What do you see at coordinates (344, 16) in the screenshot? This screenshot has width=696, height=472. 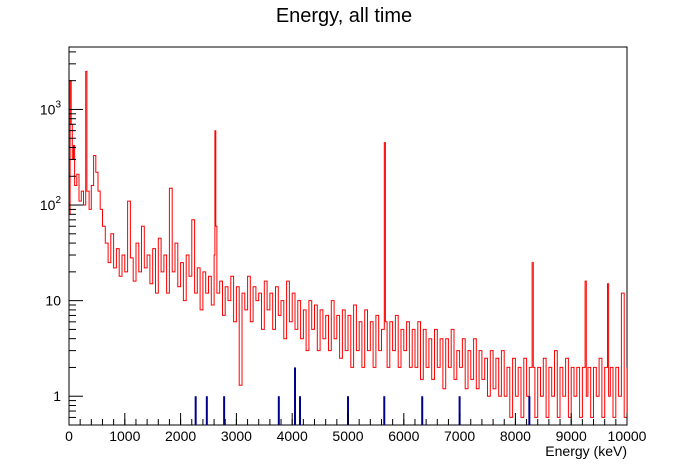 I see `chart-title: Energy, all time` at bounding box center [344, 16].